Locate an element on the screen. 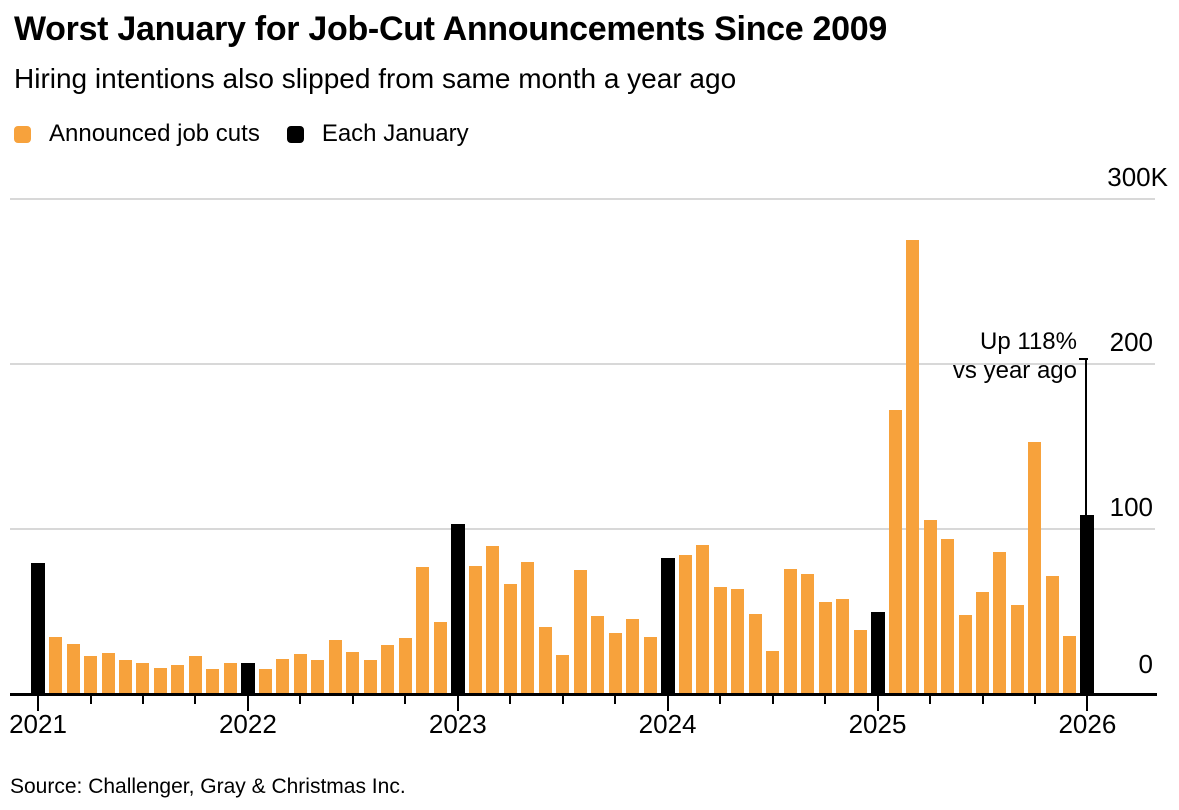 Image resolution: width=1179 pixels, height=810 pixels. annotation-line-2: vs year ago is located at coordinates (1014, 370).